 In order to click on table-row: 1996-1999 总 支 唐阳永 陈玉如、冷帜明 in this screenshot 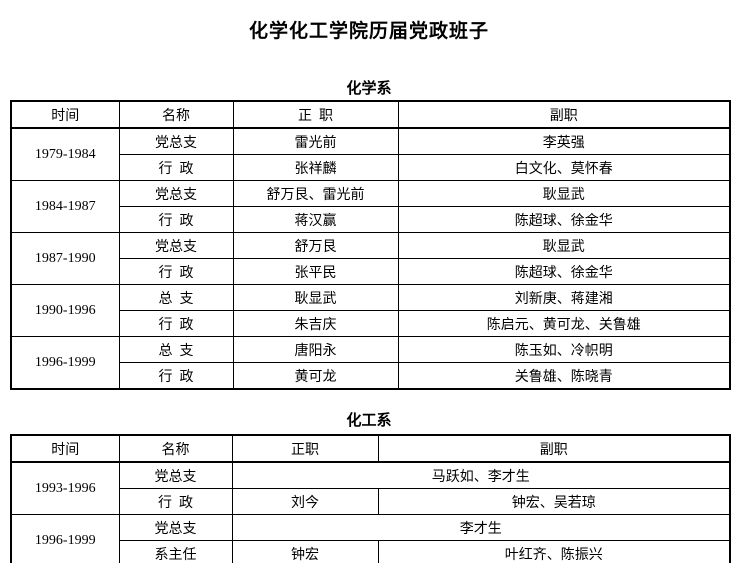, I will do `click(370, 363)`.